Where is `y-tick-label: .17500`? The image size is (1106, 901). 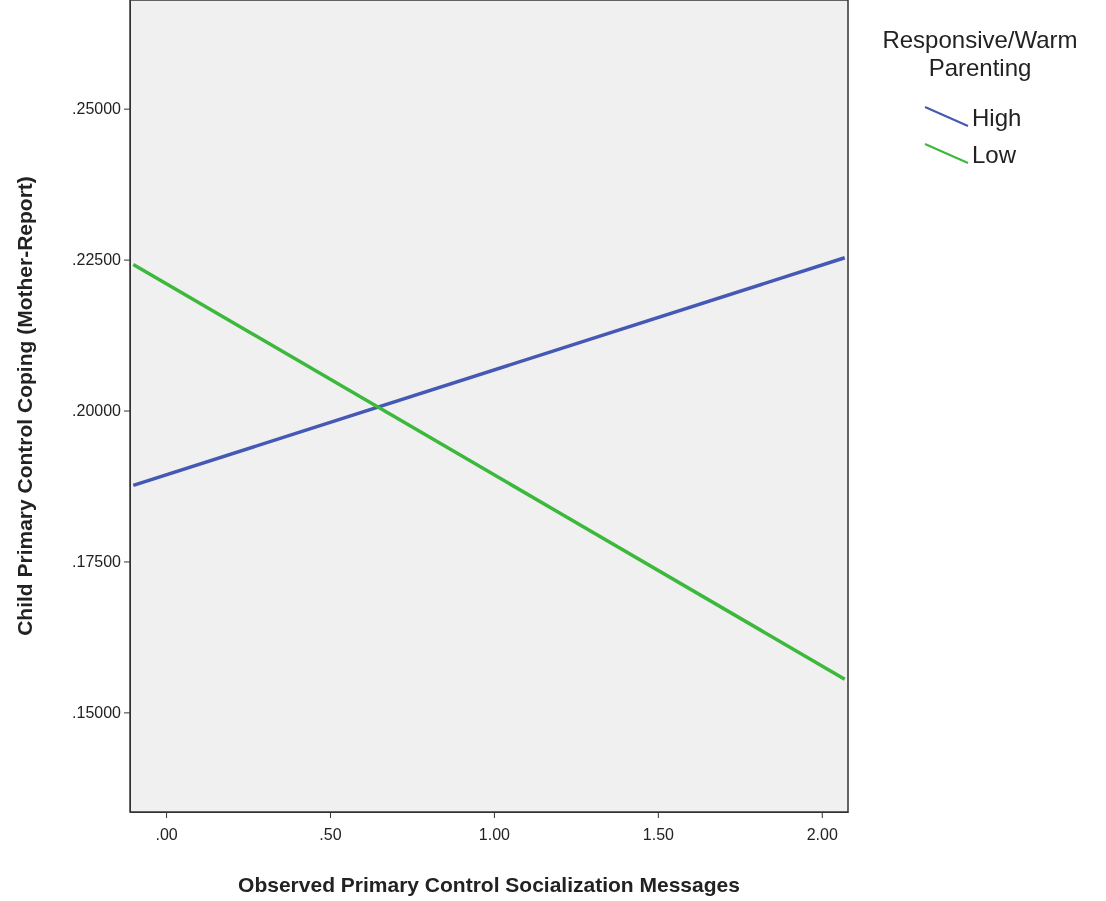
y-tick-label: .17500 is located at coordinates (97, 562).